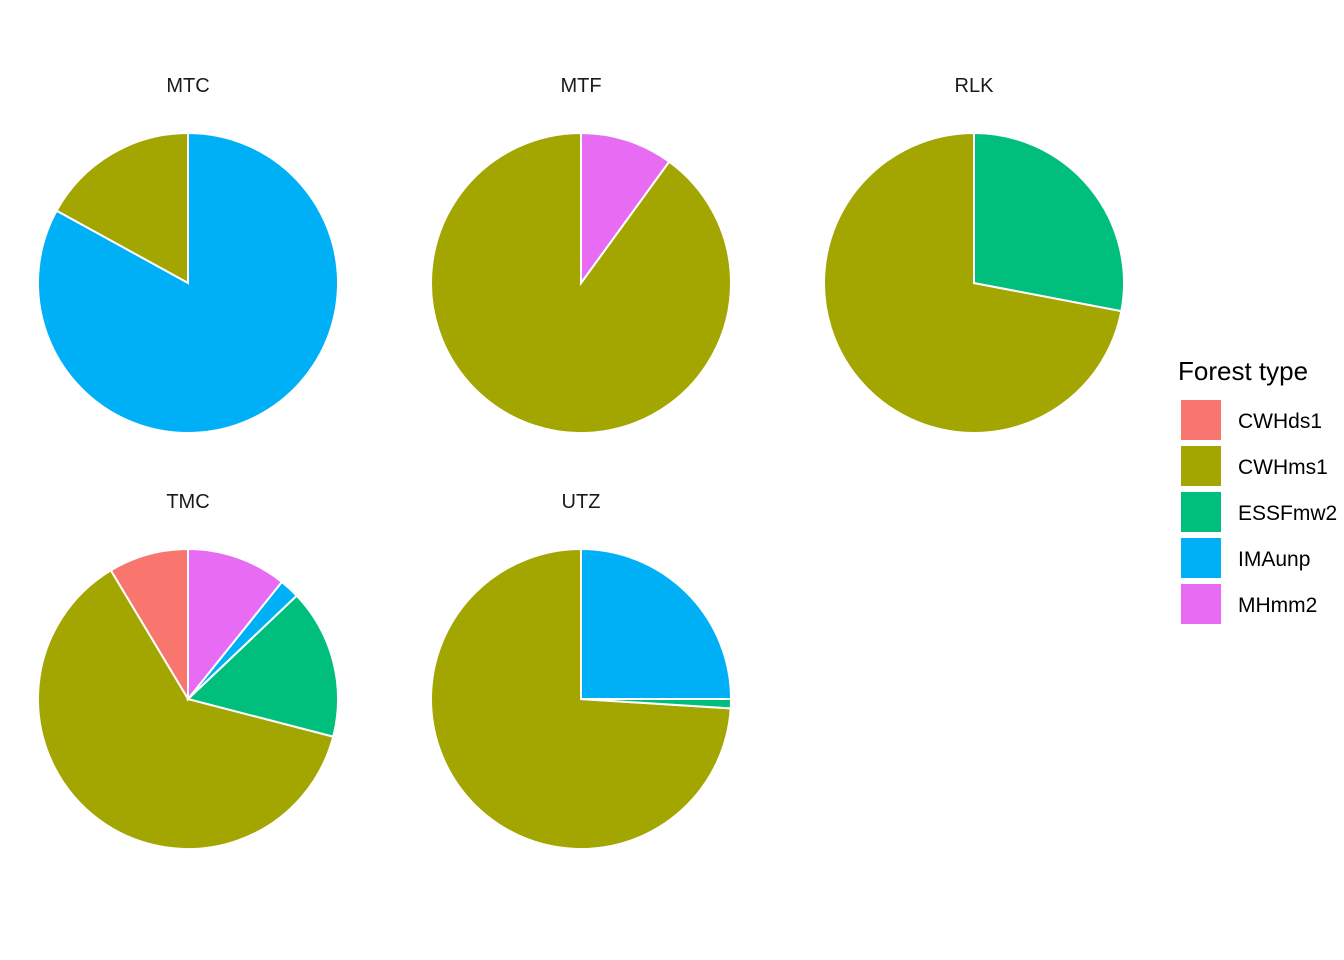  I want to click on pie-slice-rlk-cwhms1, so click(973, 282).